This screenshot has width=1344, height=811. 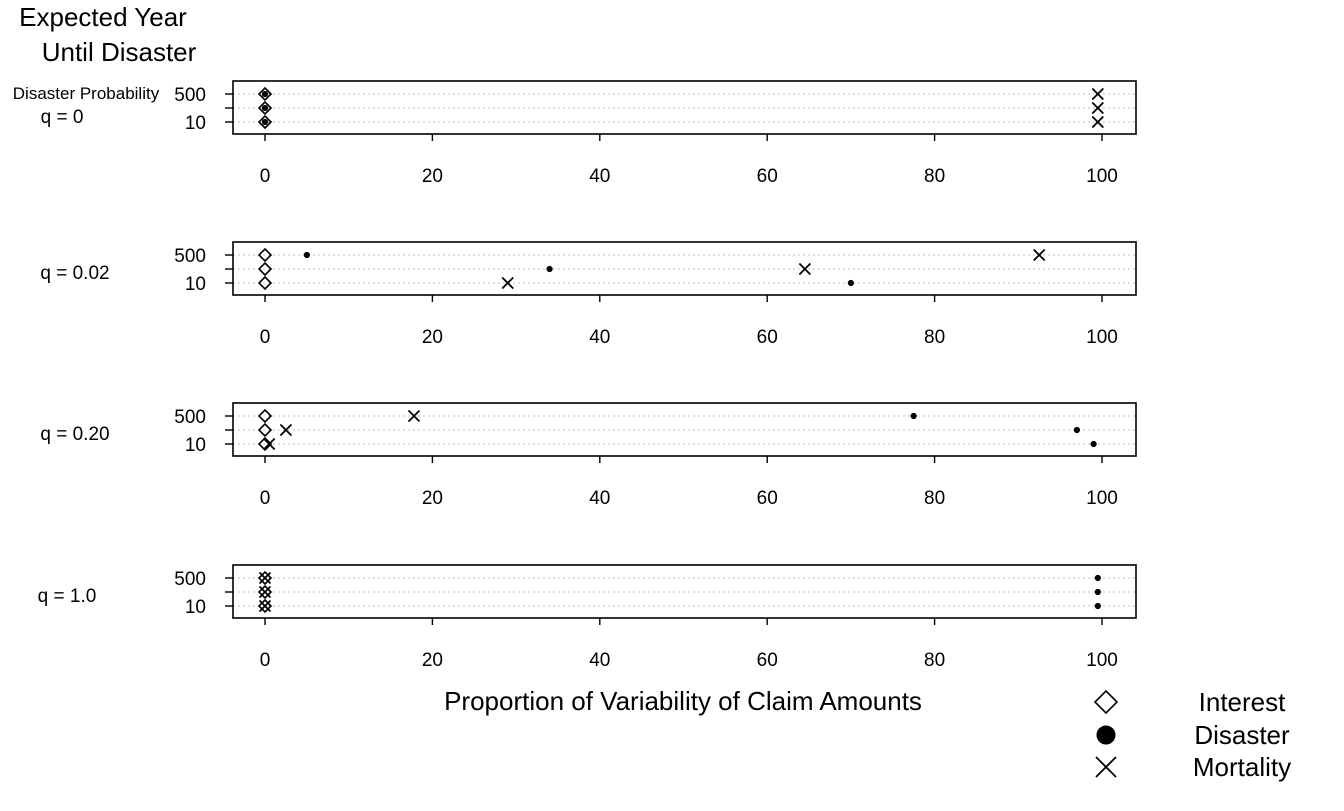 I want to click on legend-label-disaster: Disaster, so click(x=1242, y=735).